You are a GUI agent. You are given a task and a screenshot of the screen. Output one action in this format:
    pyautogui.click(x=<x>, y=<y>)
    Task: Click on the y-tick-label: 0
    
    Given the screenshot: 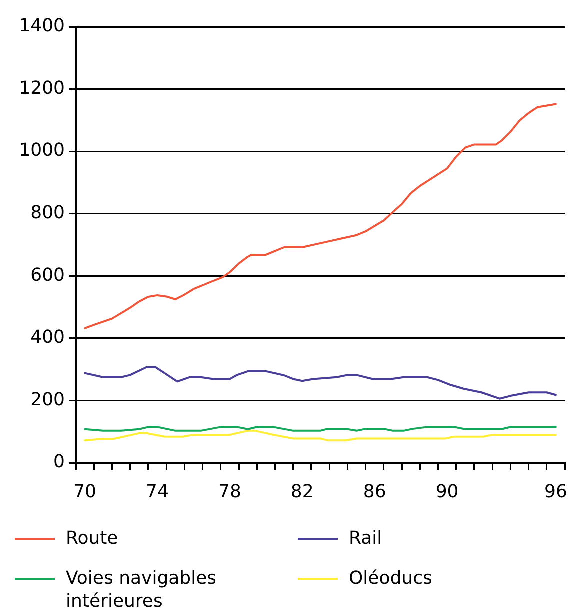 What is the action you would take?
    pyautogui.click(x=59, y=462)
    